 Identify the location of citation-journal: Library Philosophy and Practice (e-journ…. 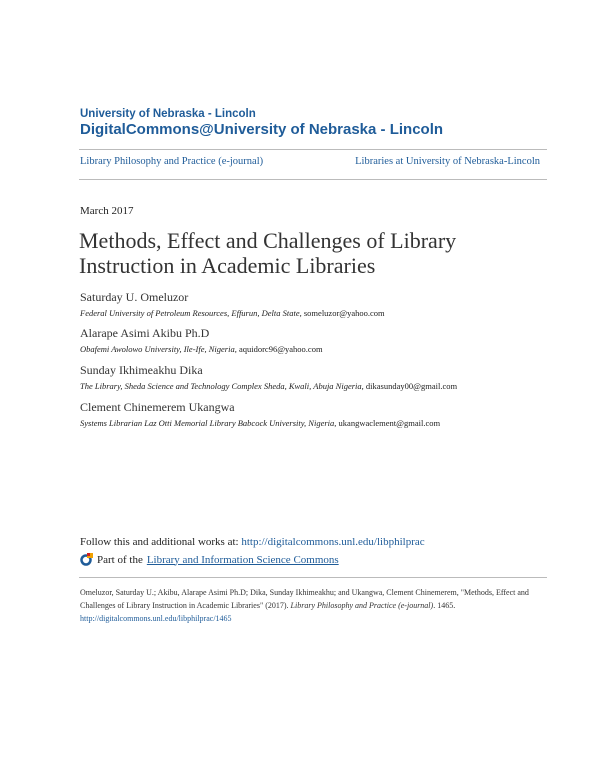
(362, 605).